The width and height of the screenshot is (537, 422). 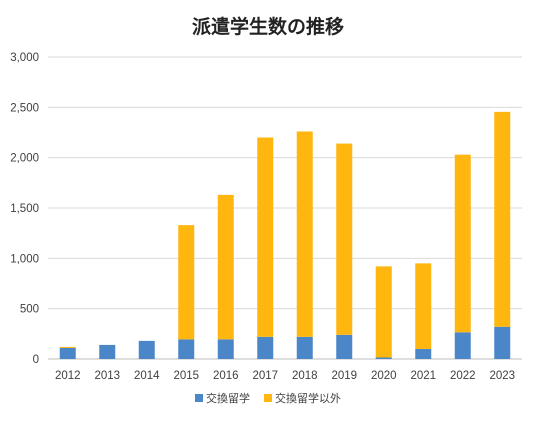 I want to click on legend-label: 交換留学以外, so click(x=308, y=398).